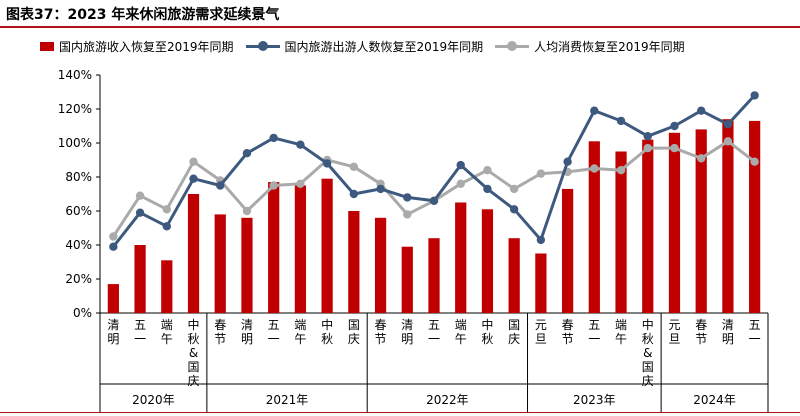 This screenshot has width=800, height=416. What do you see at coordinates (400, 412) in the screenshot?
I see `bottom-rule` at bounding box center [400, 412].